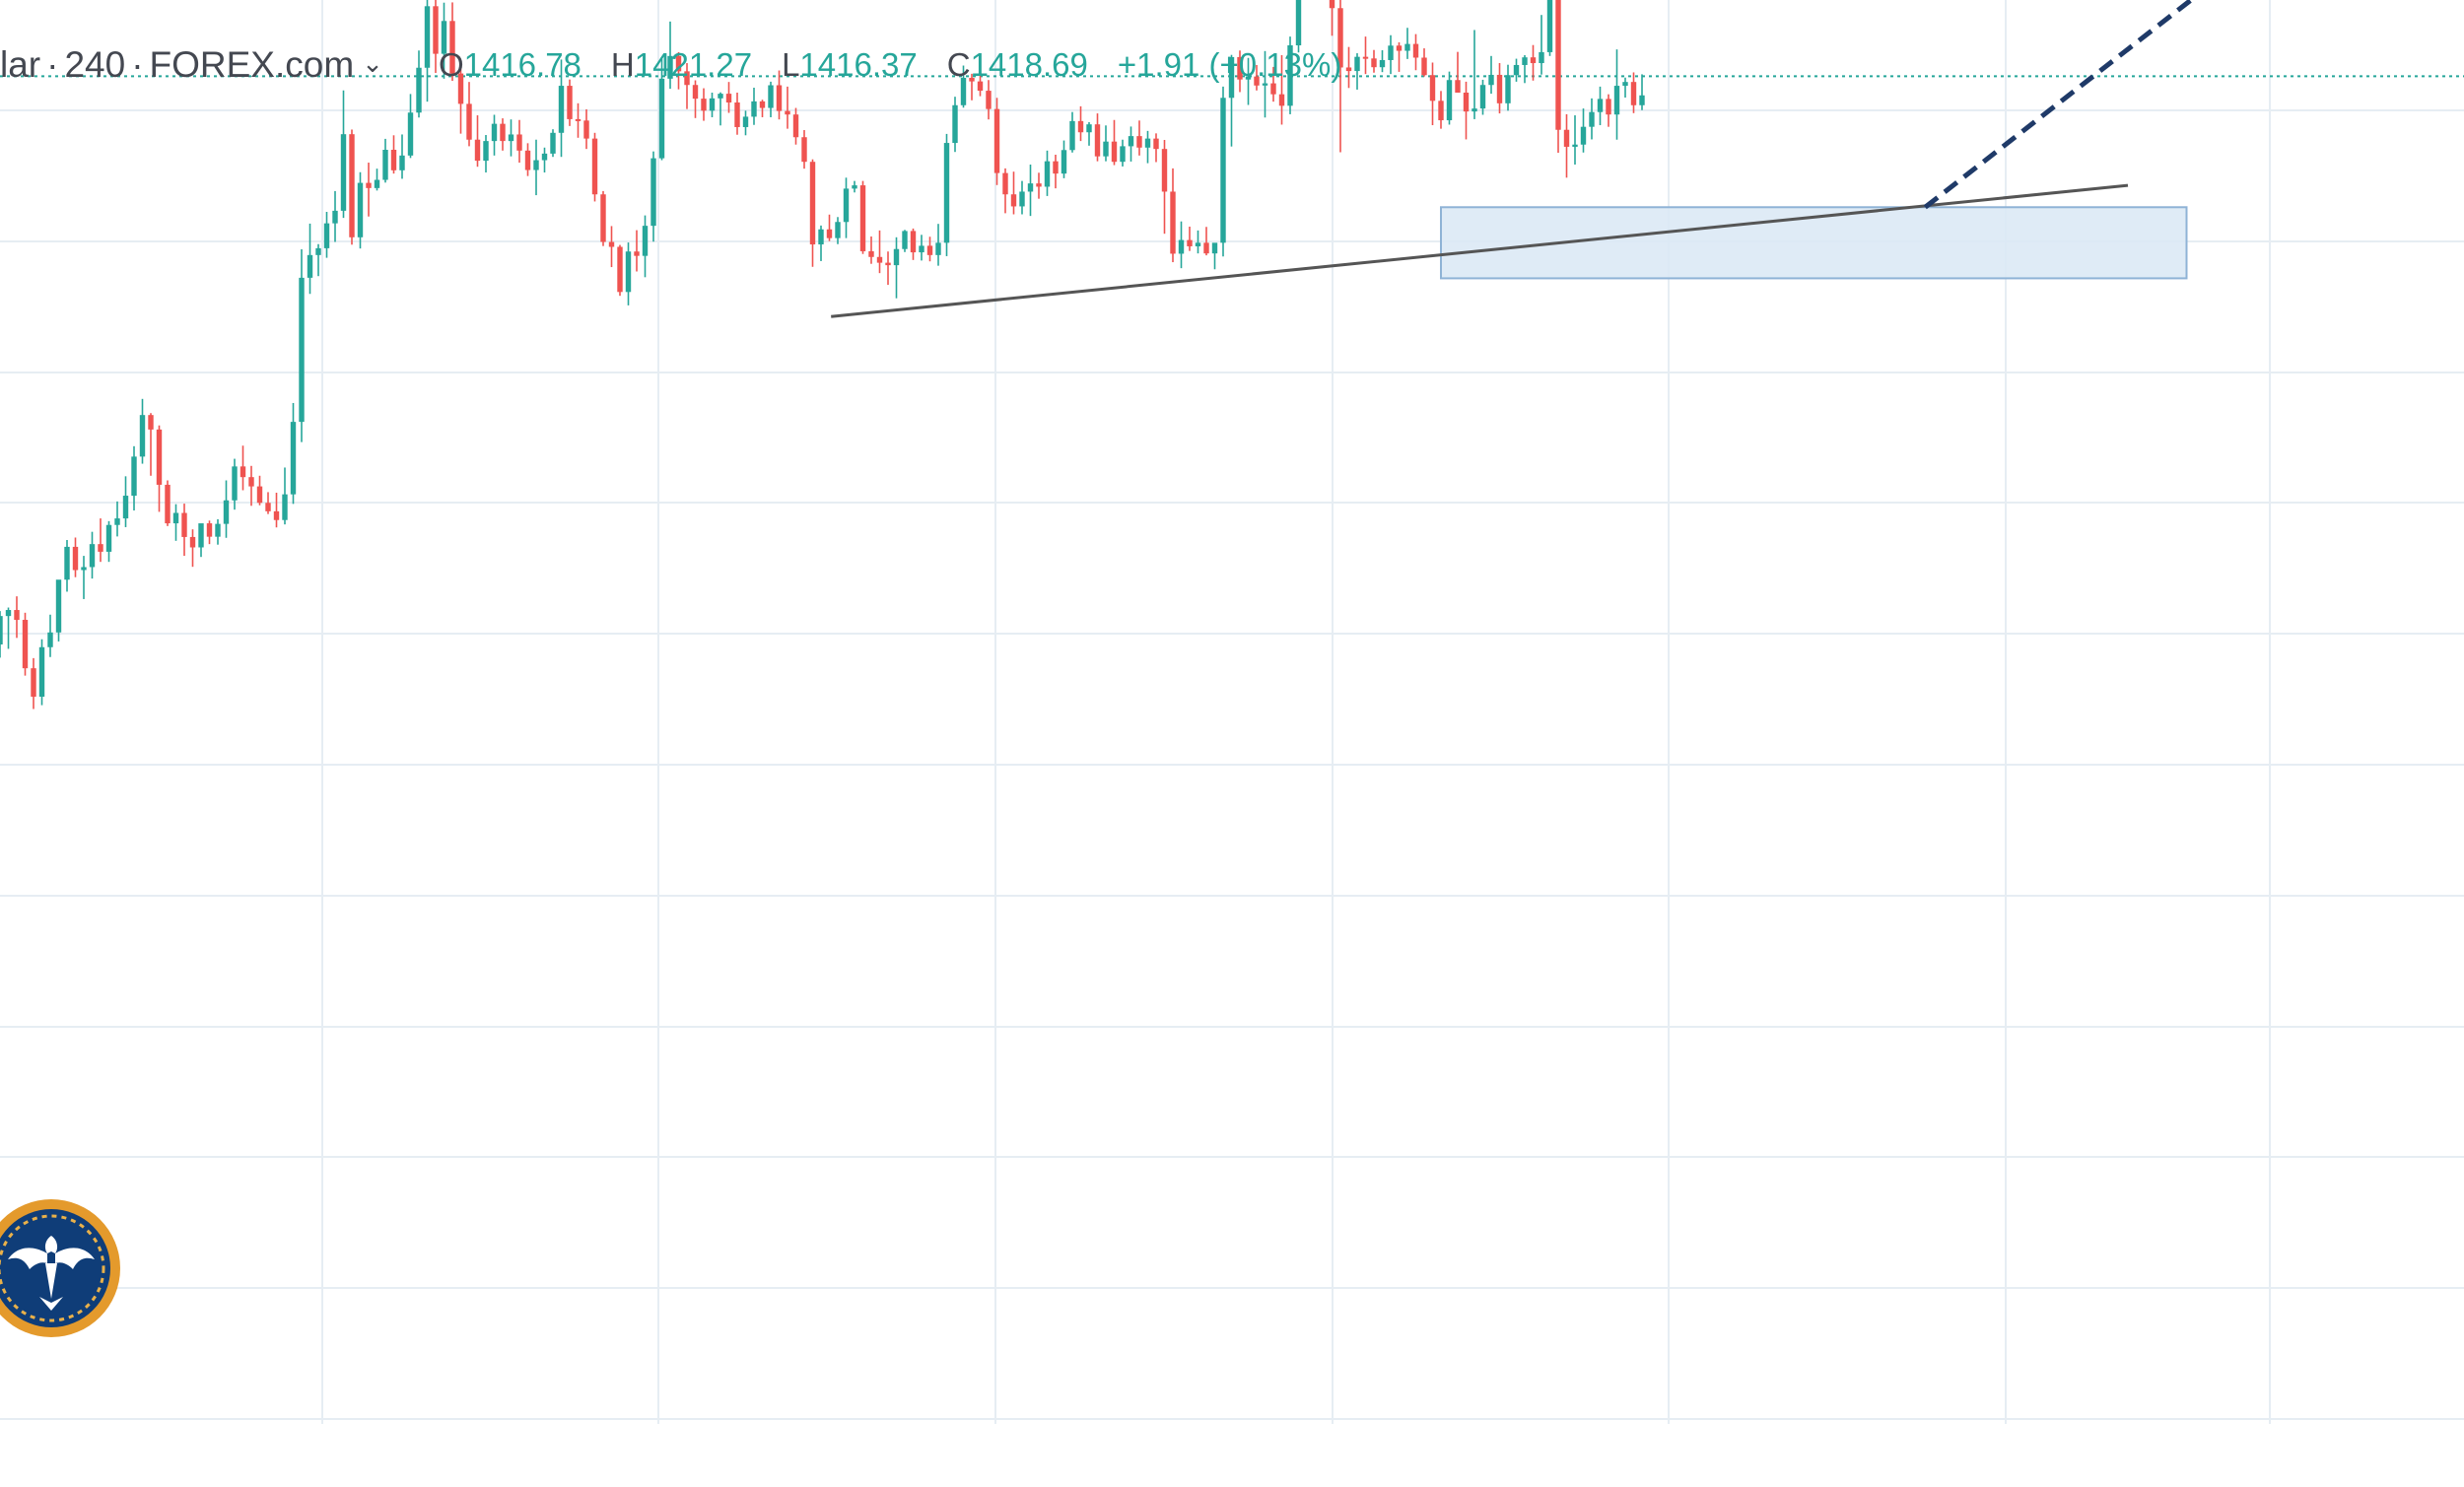 The height and width of the screenshot is (1487, 2464). What do you see at coordinates (372, 63) in the screenshot?
I see `chevron-down-icon: ⌄` at bounding box center [372, 63].